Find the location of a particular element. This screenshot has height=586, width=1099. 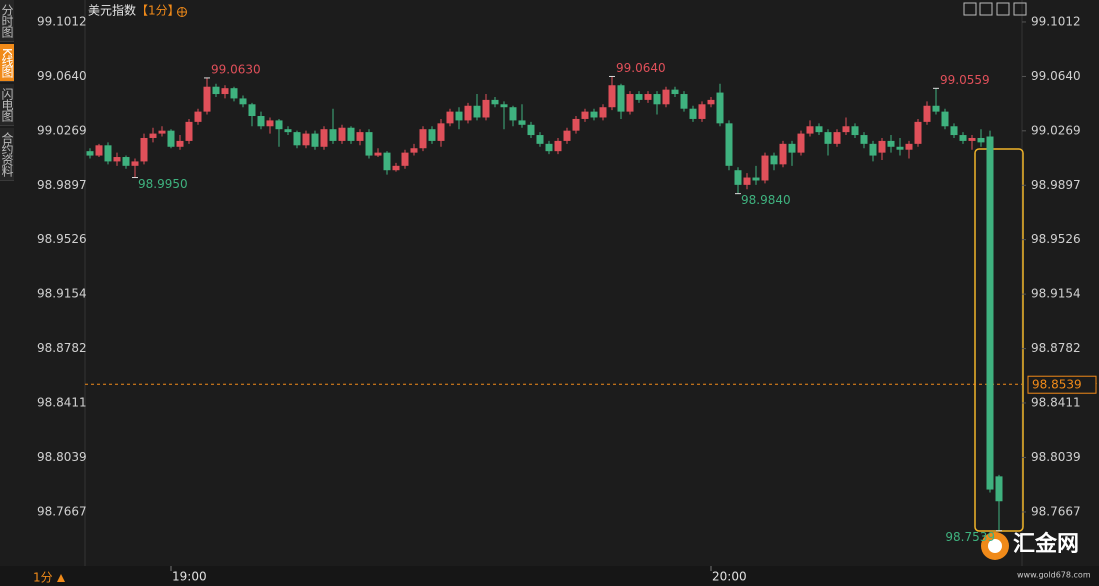

high-label: 99.0640 is located at coordinates (641, 68).